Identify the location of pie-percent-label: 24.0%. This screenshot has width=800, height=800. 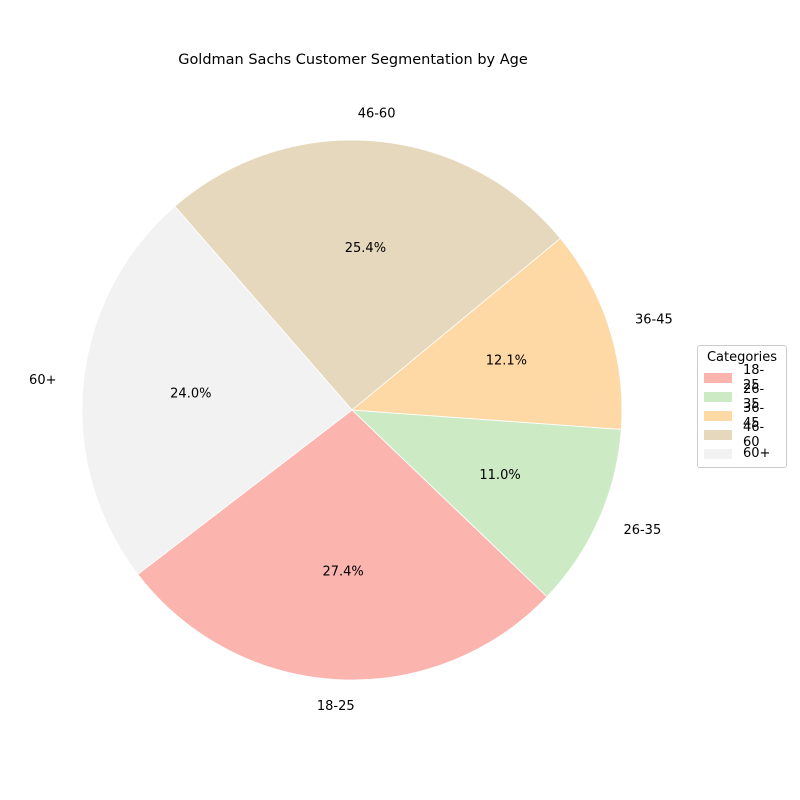
(190, 393).